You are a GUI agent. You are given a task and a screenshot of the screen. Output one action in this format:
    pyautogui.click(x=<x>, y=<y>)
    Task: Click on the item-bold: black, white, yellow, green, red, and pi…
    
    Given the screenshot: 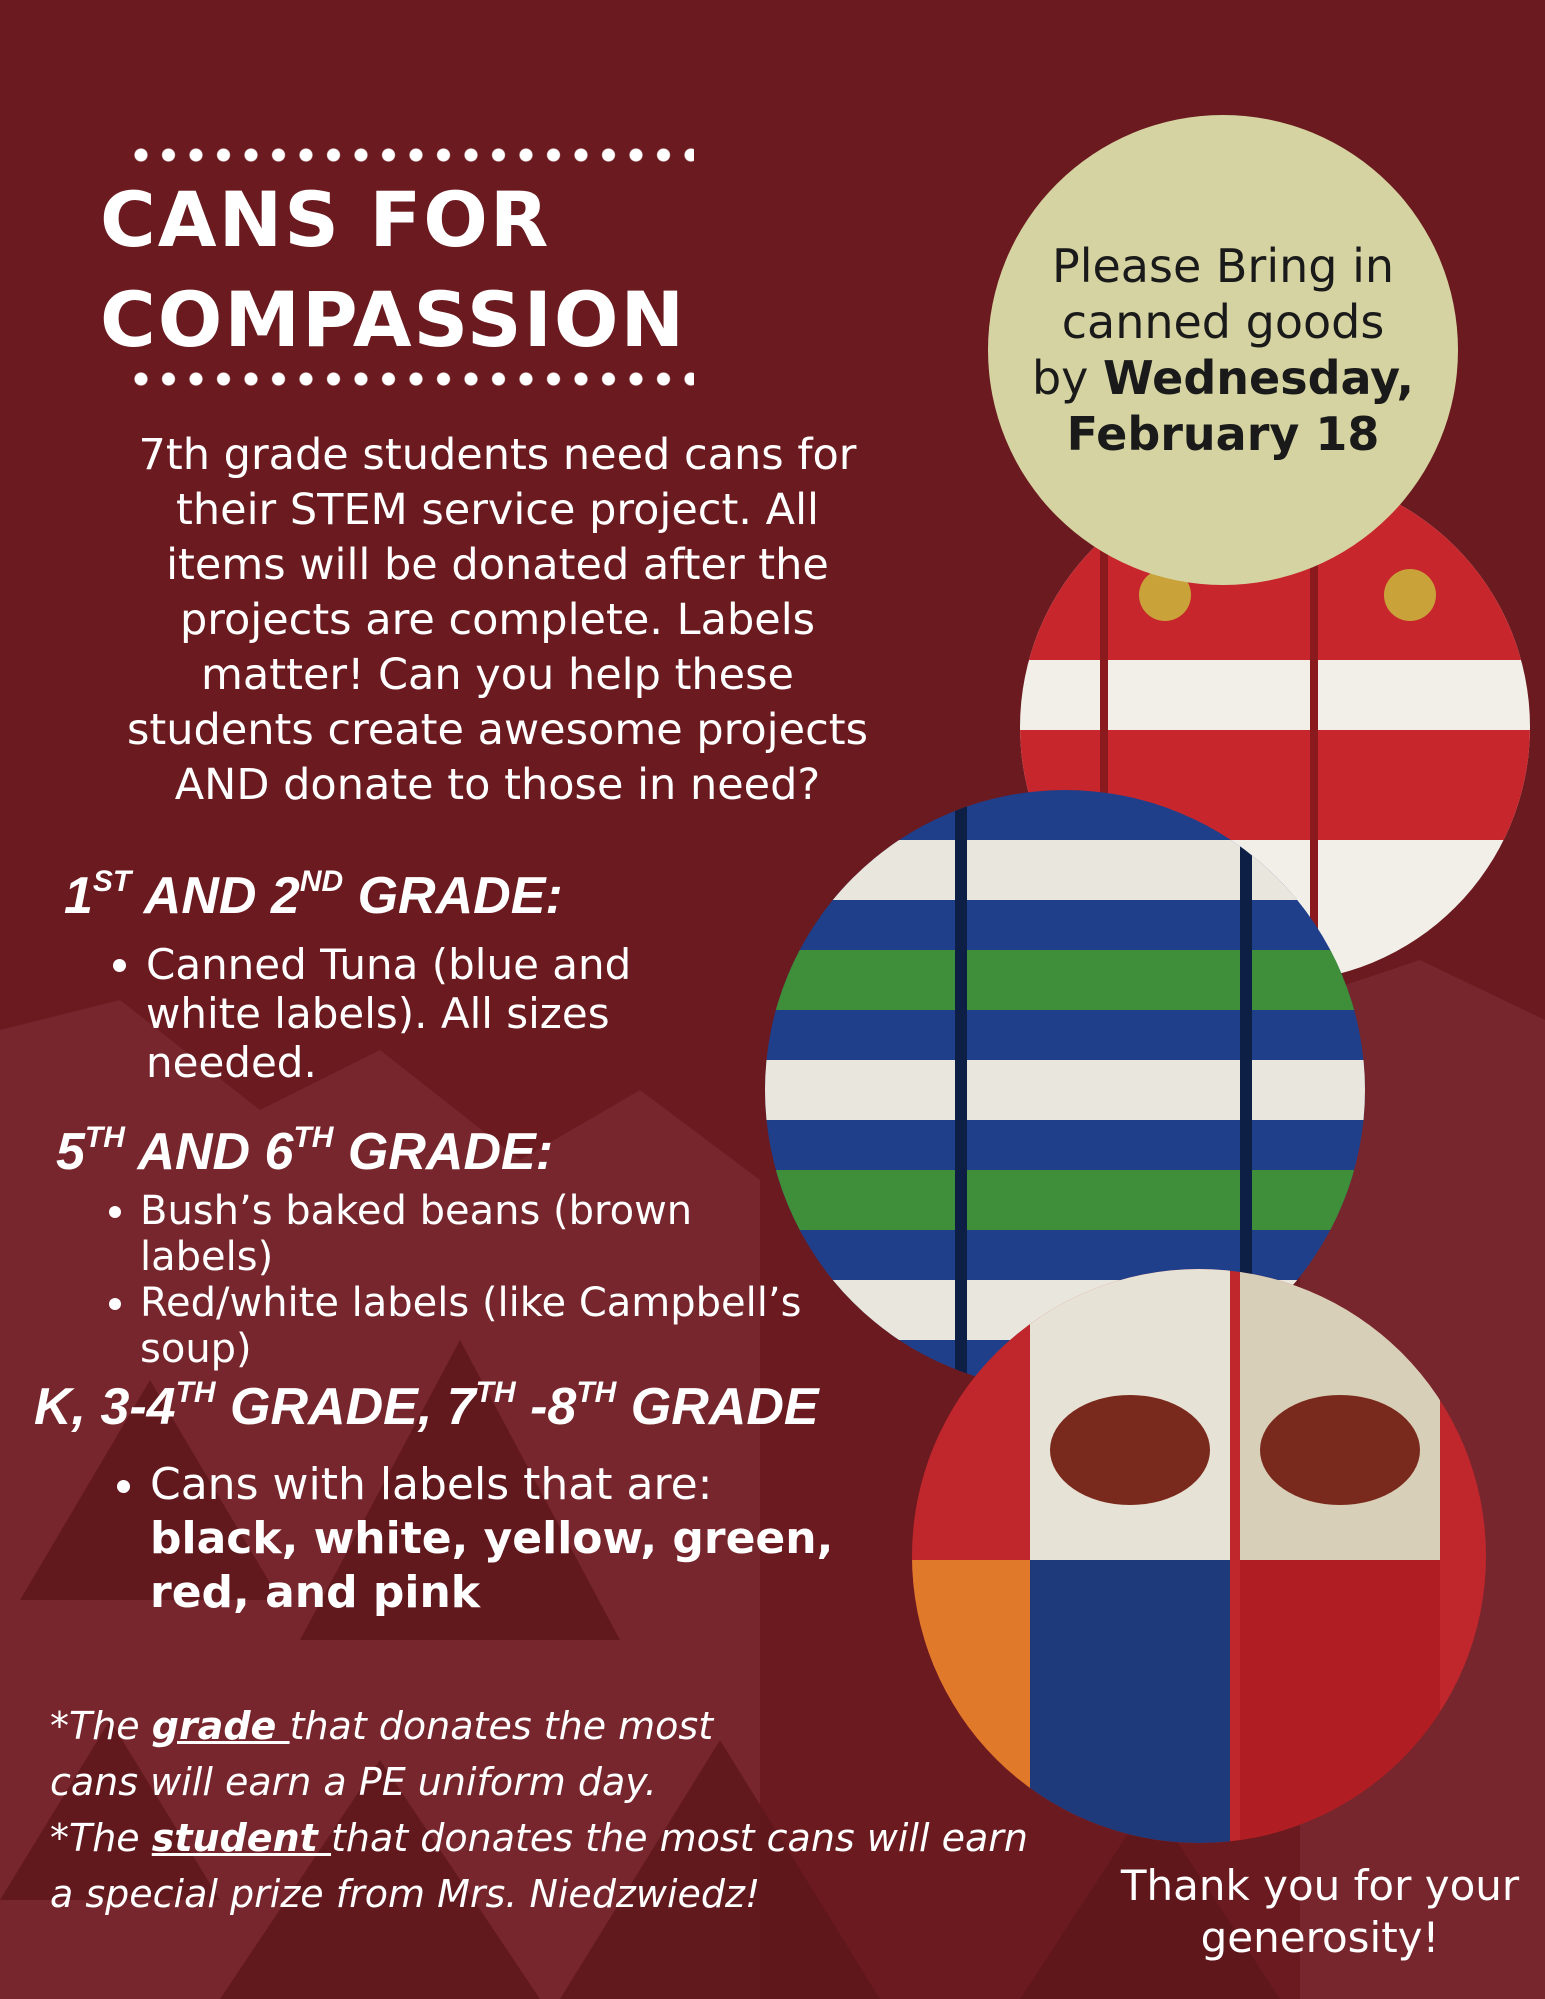 What is the action you would take?
    pyautogui.click(x=492, y=1565)
    